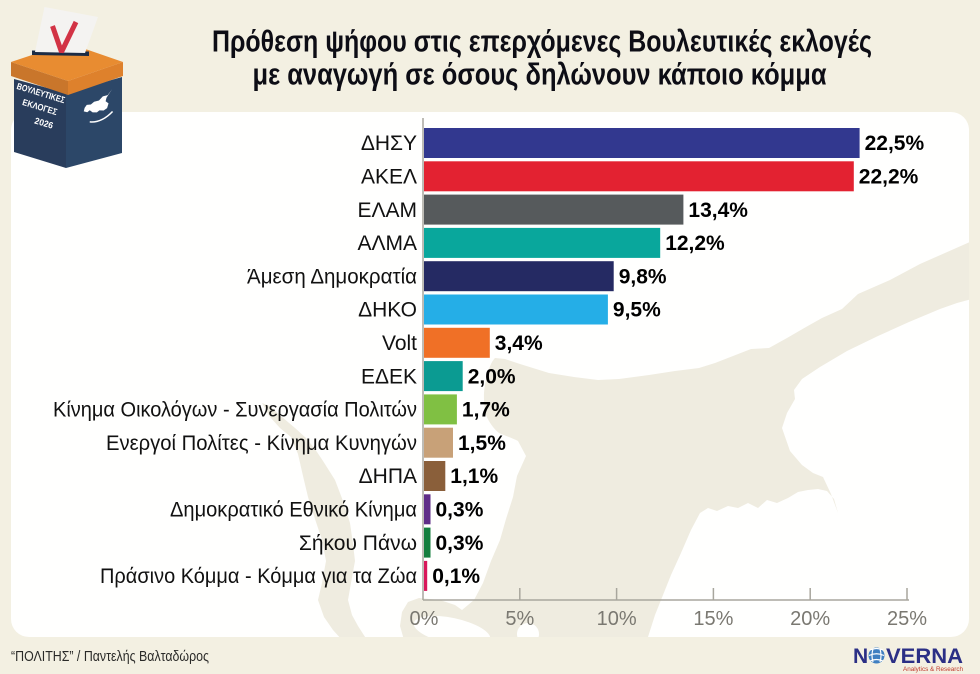 This screenshot has width=980, height=674. What do you see at coordinates (387, 210) in the screenshot?
I see `svg-text: ΕΛΑΜ` at bounding box center [387, 210].